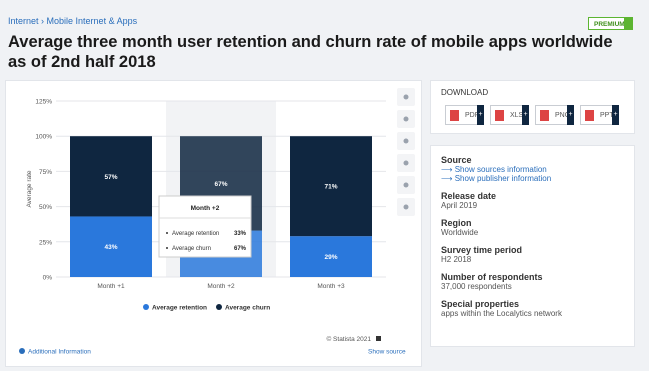  Describe the element at coordinates (22, 351) in the screenshot. I see `info-icon` at that location.